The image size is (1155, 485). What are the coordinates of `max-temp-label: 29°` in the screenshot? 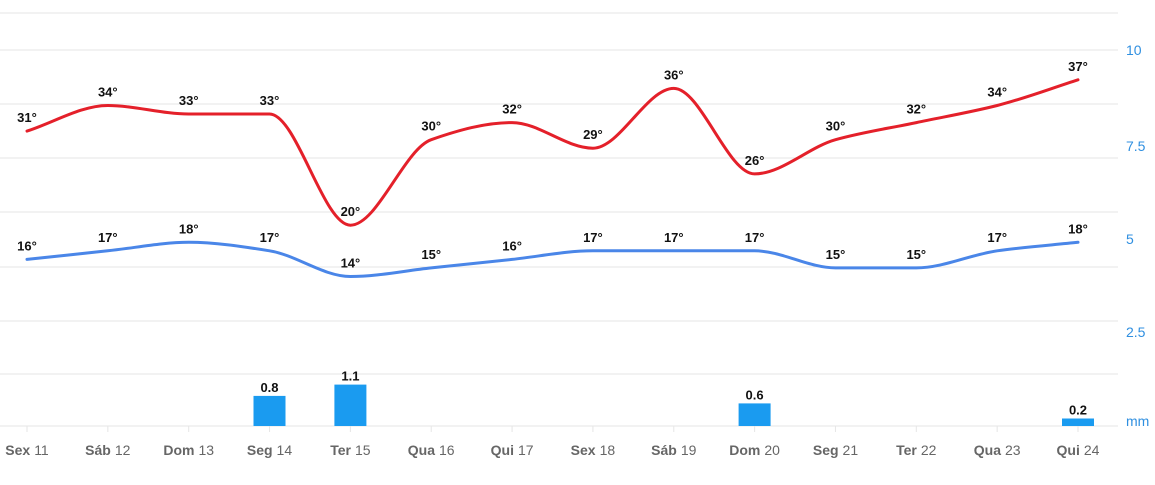 It's located at (593, 134).